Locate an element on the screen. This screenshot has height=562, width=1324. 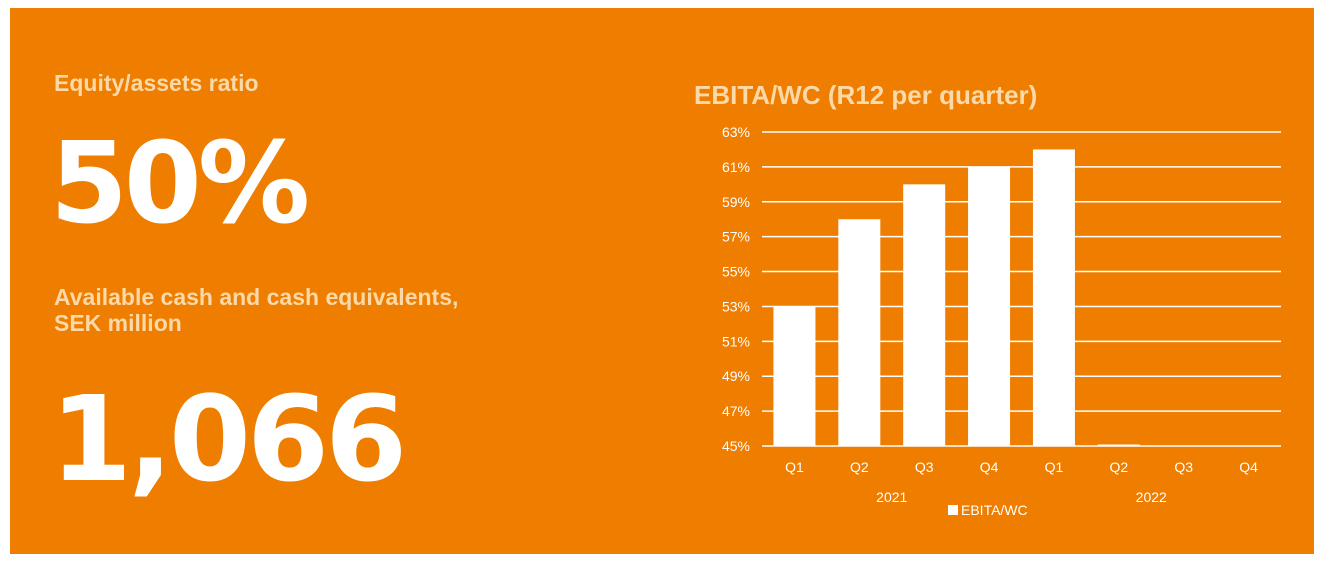
legend-label: EBITA/WC is located at coordinates (994, 510).